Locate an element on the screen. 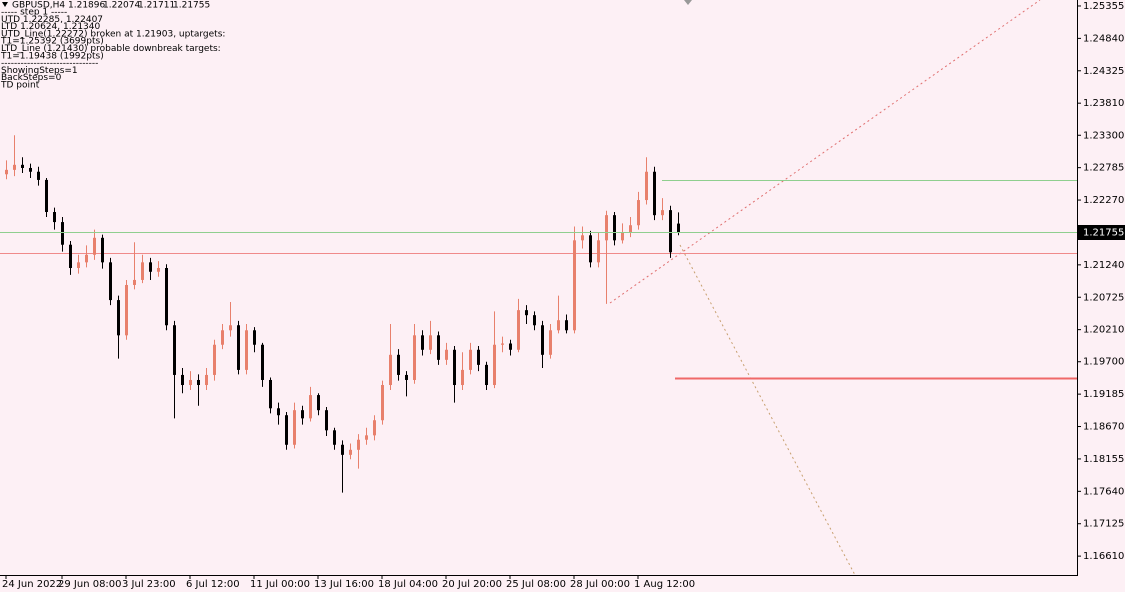  info-line: TD point is located at coordinates (20, 86).